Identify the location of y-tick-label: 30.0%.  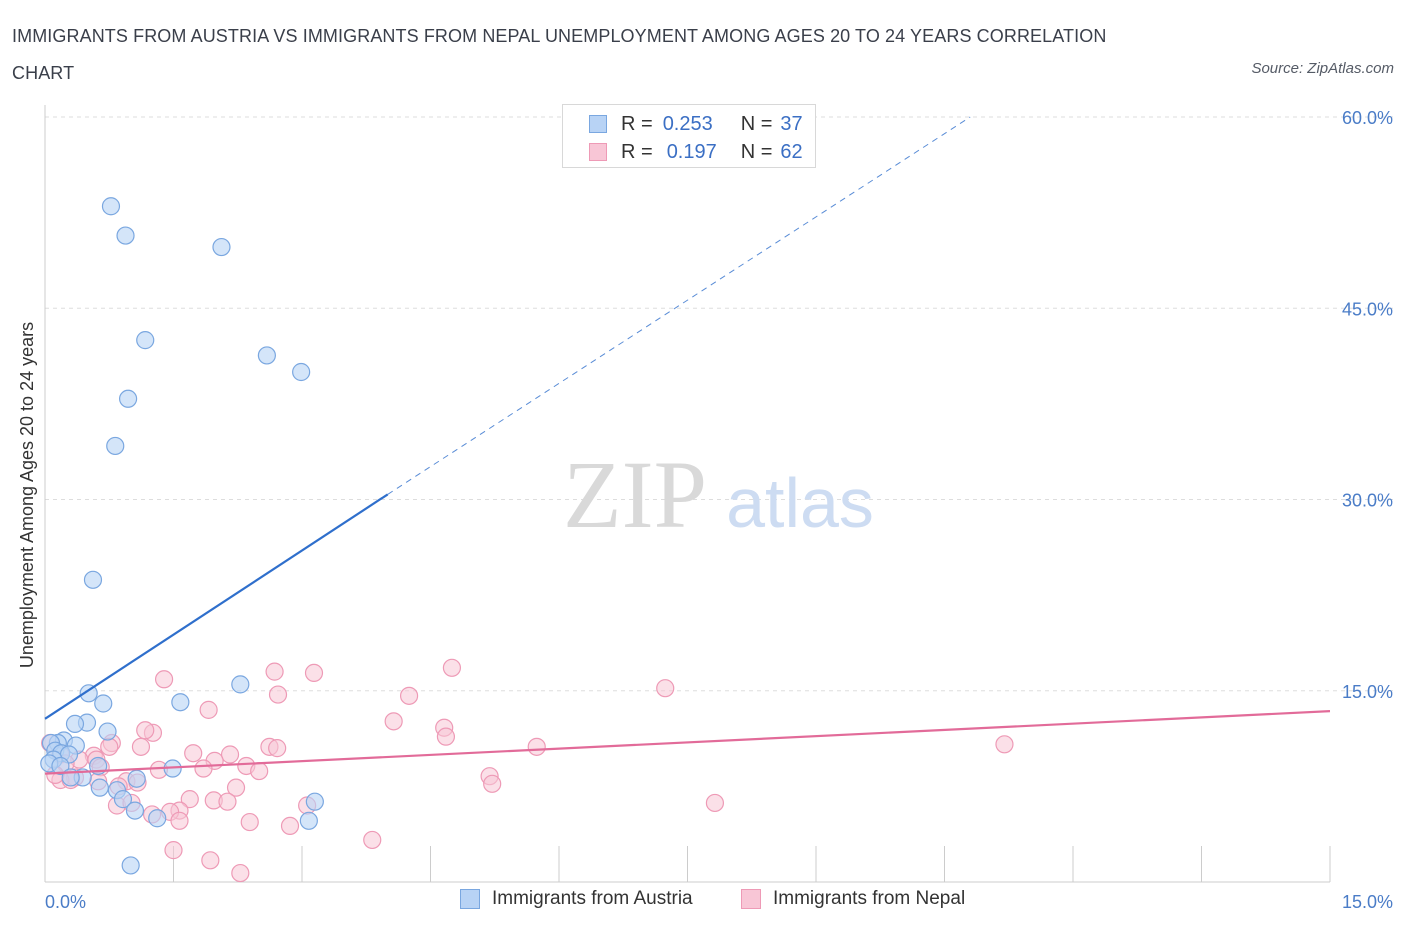
(1367, 501).